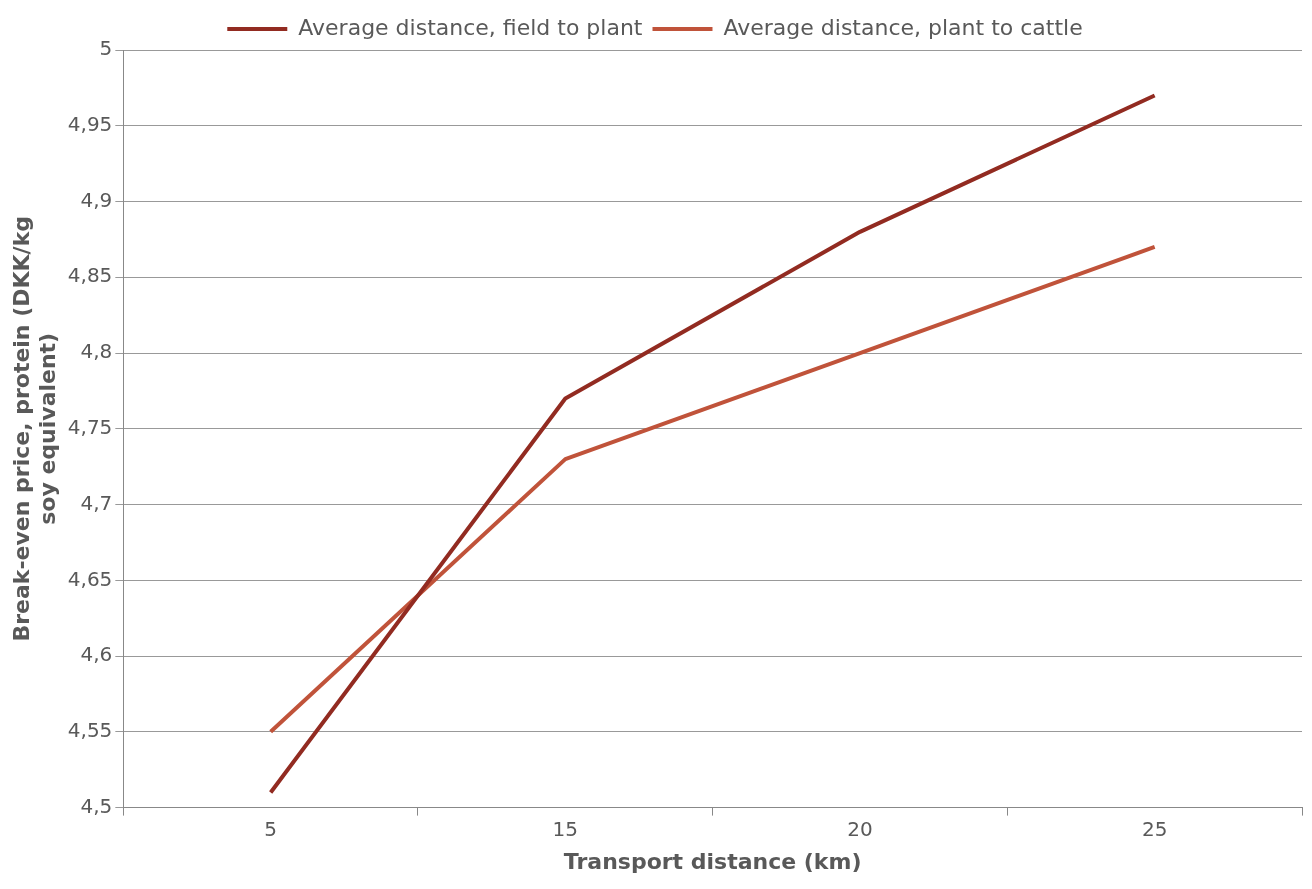 The height and width of the screenshot is (889, 1312). Describe the element at coordinates (470, 27) in the screenshot. I see `legend-label: Average distance, field to plant` at that location.